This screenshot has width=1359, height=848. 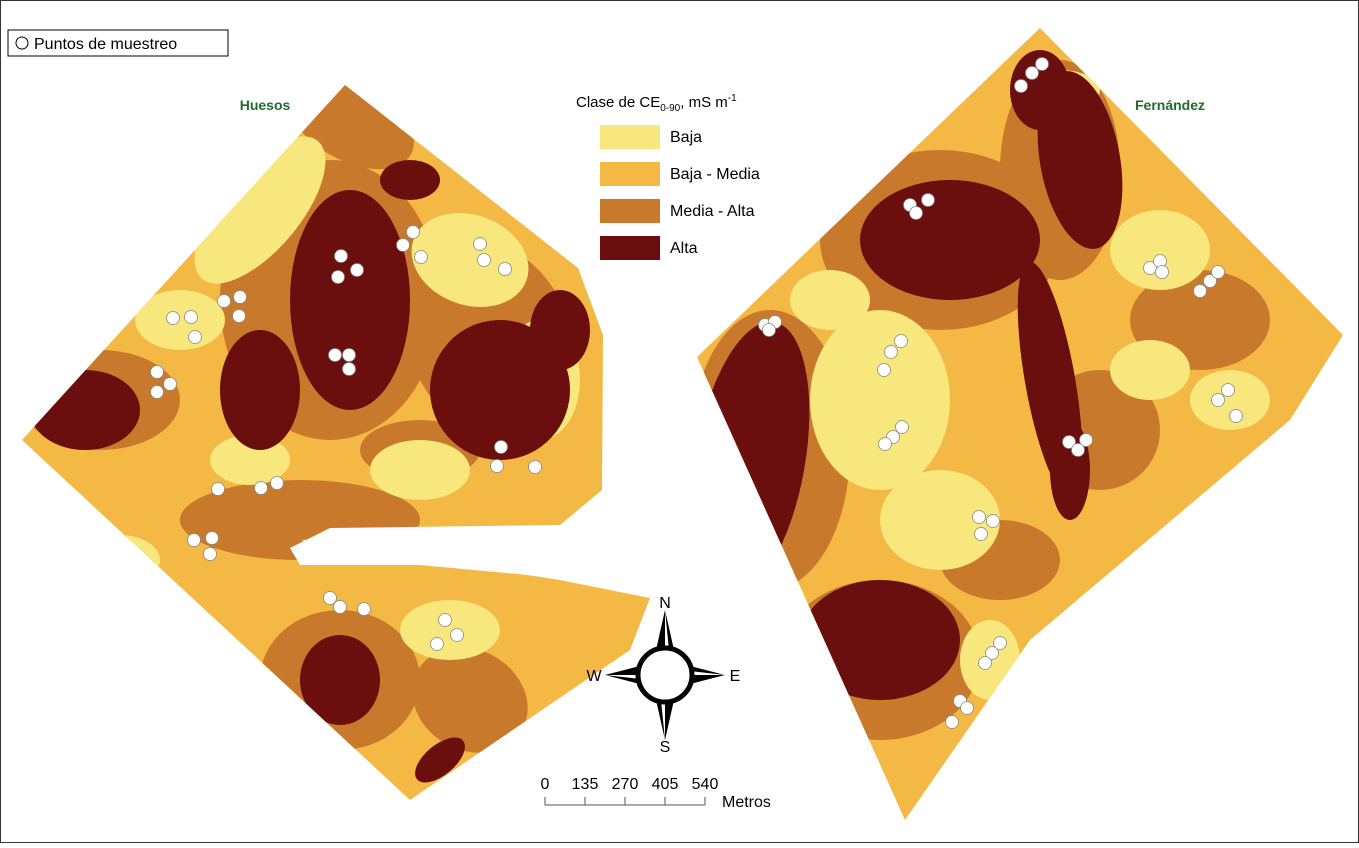 I want to click on legend-title-main: Clase de CE, so click(x=618, y=102).